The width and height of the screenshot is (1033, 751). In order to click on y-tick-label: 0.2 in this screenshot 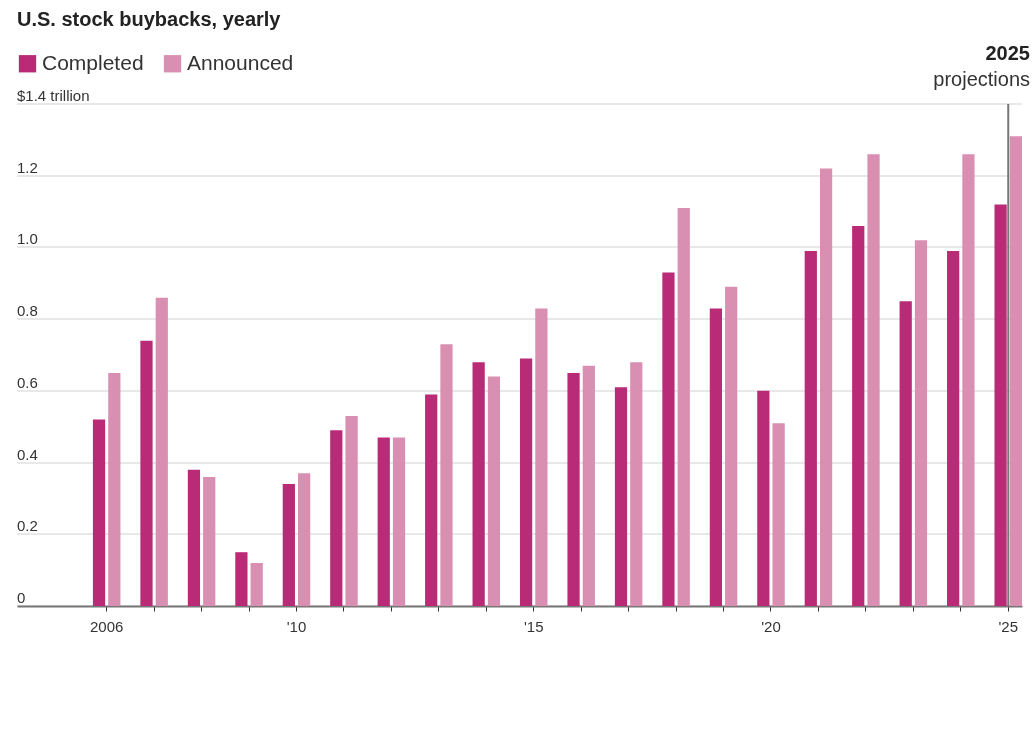, I will do `click(27, 526)`.